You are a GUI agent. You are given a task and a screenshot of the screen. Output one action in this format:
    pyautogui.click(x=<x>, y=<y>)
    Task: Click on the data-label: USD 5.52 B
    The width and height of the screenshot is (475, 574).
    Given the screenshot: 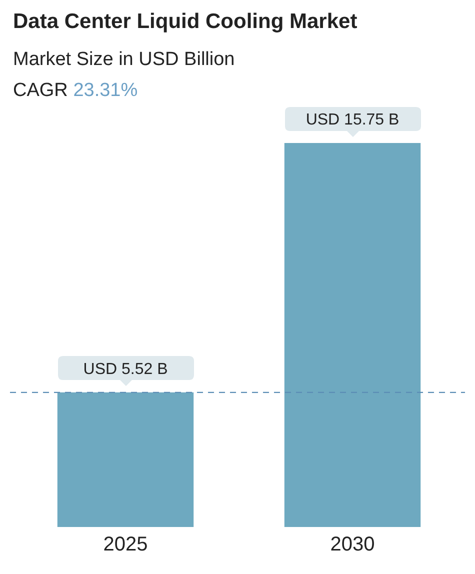 What is the action you would take?
    pyautogui.click(x=125, y=369)
    